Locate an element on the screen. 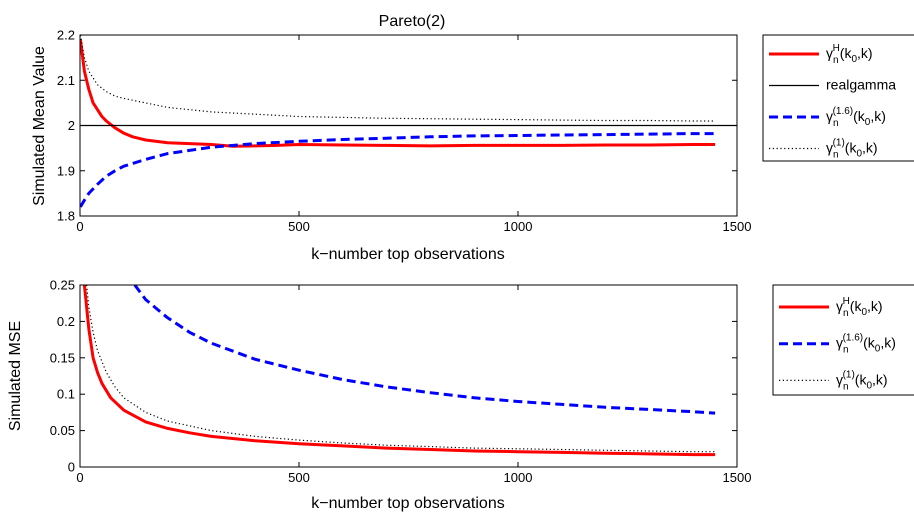  legend-label: realgamma is located at coordinates (861, 85).